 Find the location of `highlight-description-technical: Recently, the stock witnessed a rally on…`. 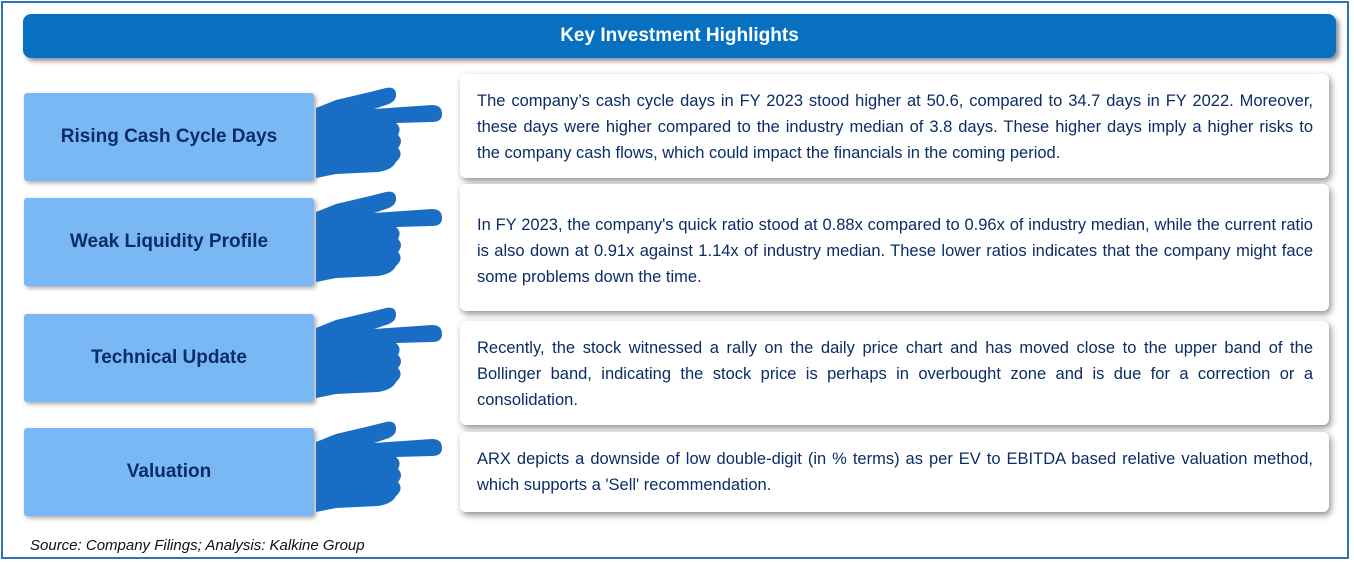

highlight-description-technical: Recently, the stock witnessed a rally on… is located at coordinates (894, 373).